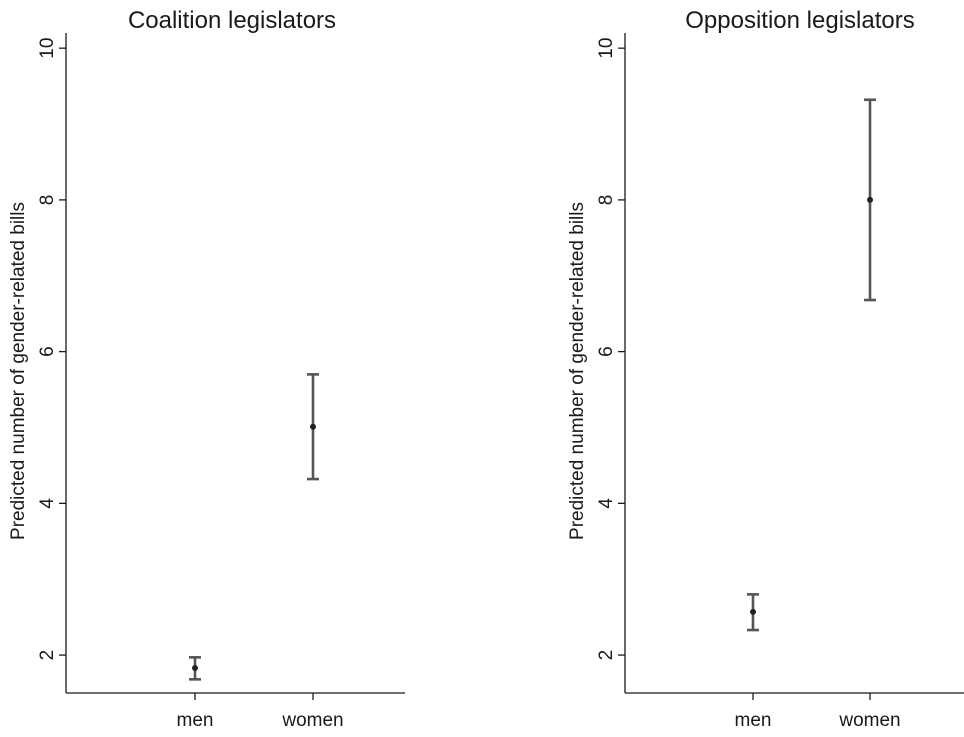  What do you see at coordinates (232, 20) in the screenshot?
I see `chart-title: Coalition legislators` at bounding box center [232, 20].